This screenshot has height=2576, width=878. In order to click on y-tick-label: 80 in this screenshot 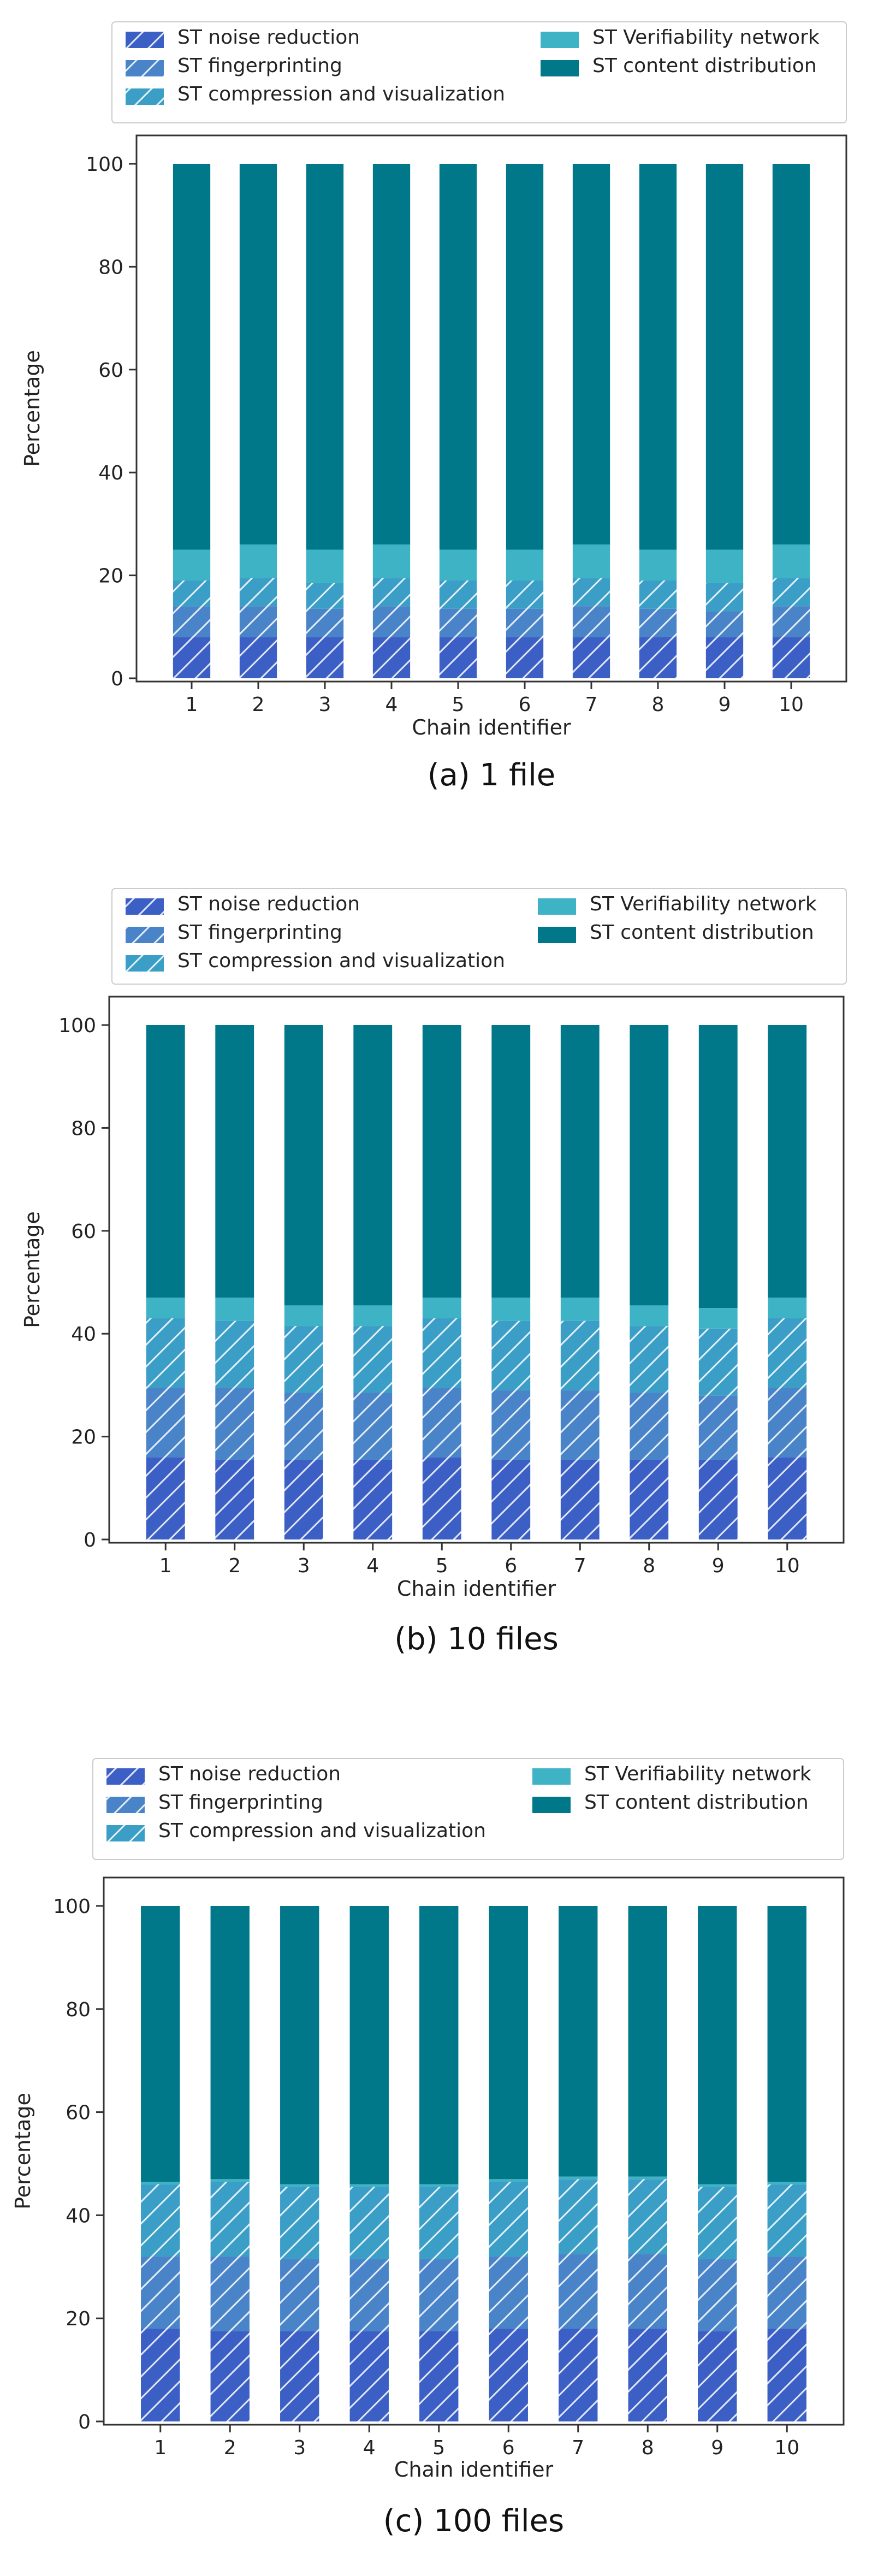, I will do `click(110, 267)`.